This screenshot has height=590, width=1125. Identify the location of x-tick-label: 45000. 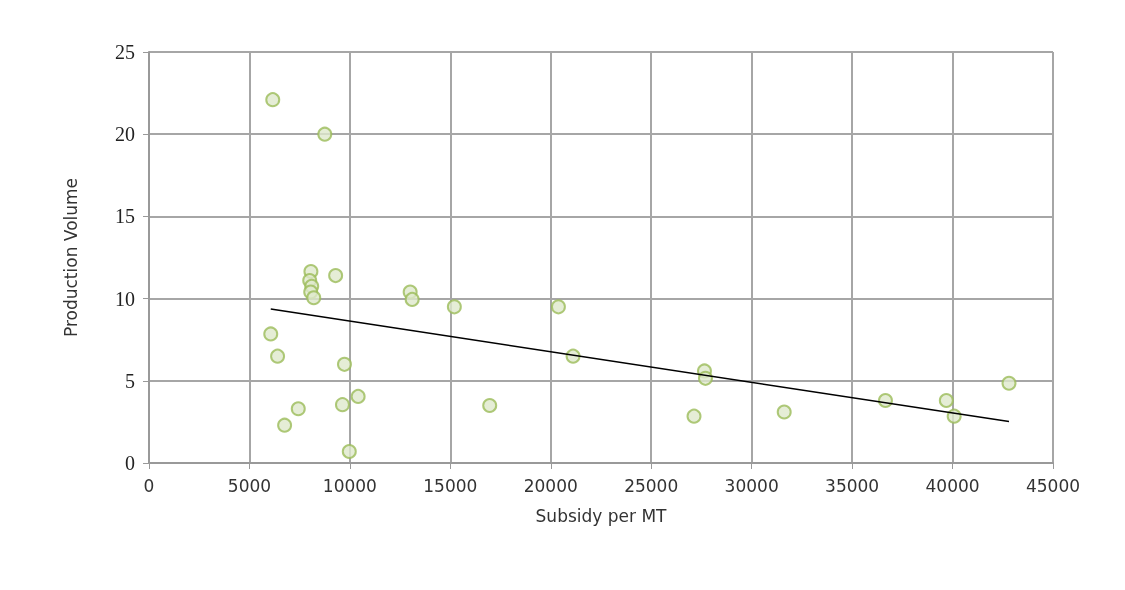
(1053, 485).